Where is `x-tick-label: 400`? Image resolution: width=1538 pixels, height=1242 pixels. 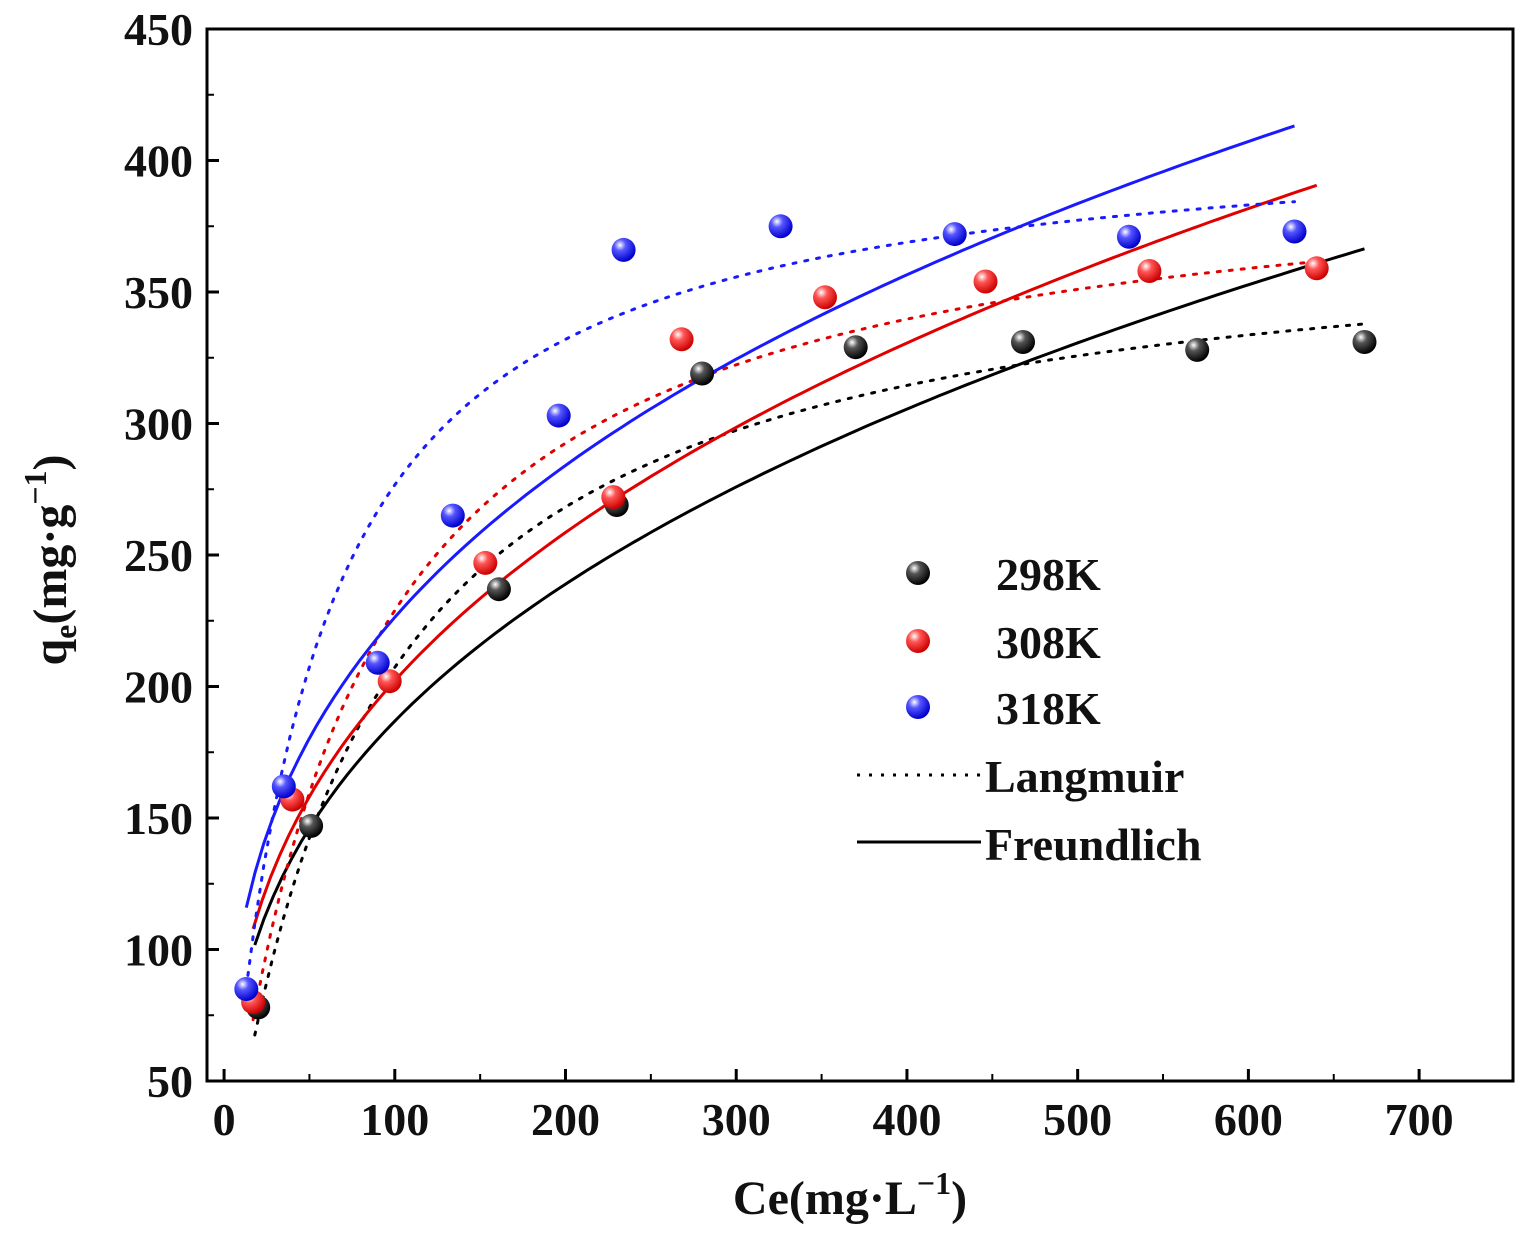
x-tick-label: 400 is located at coordinates (906, 1119).